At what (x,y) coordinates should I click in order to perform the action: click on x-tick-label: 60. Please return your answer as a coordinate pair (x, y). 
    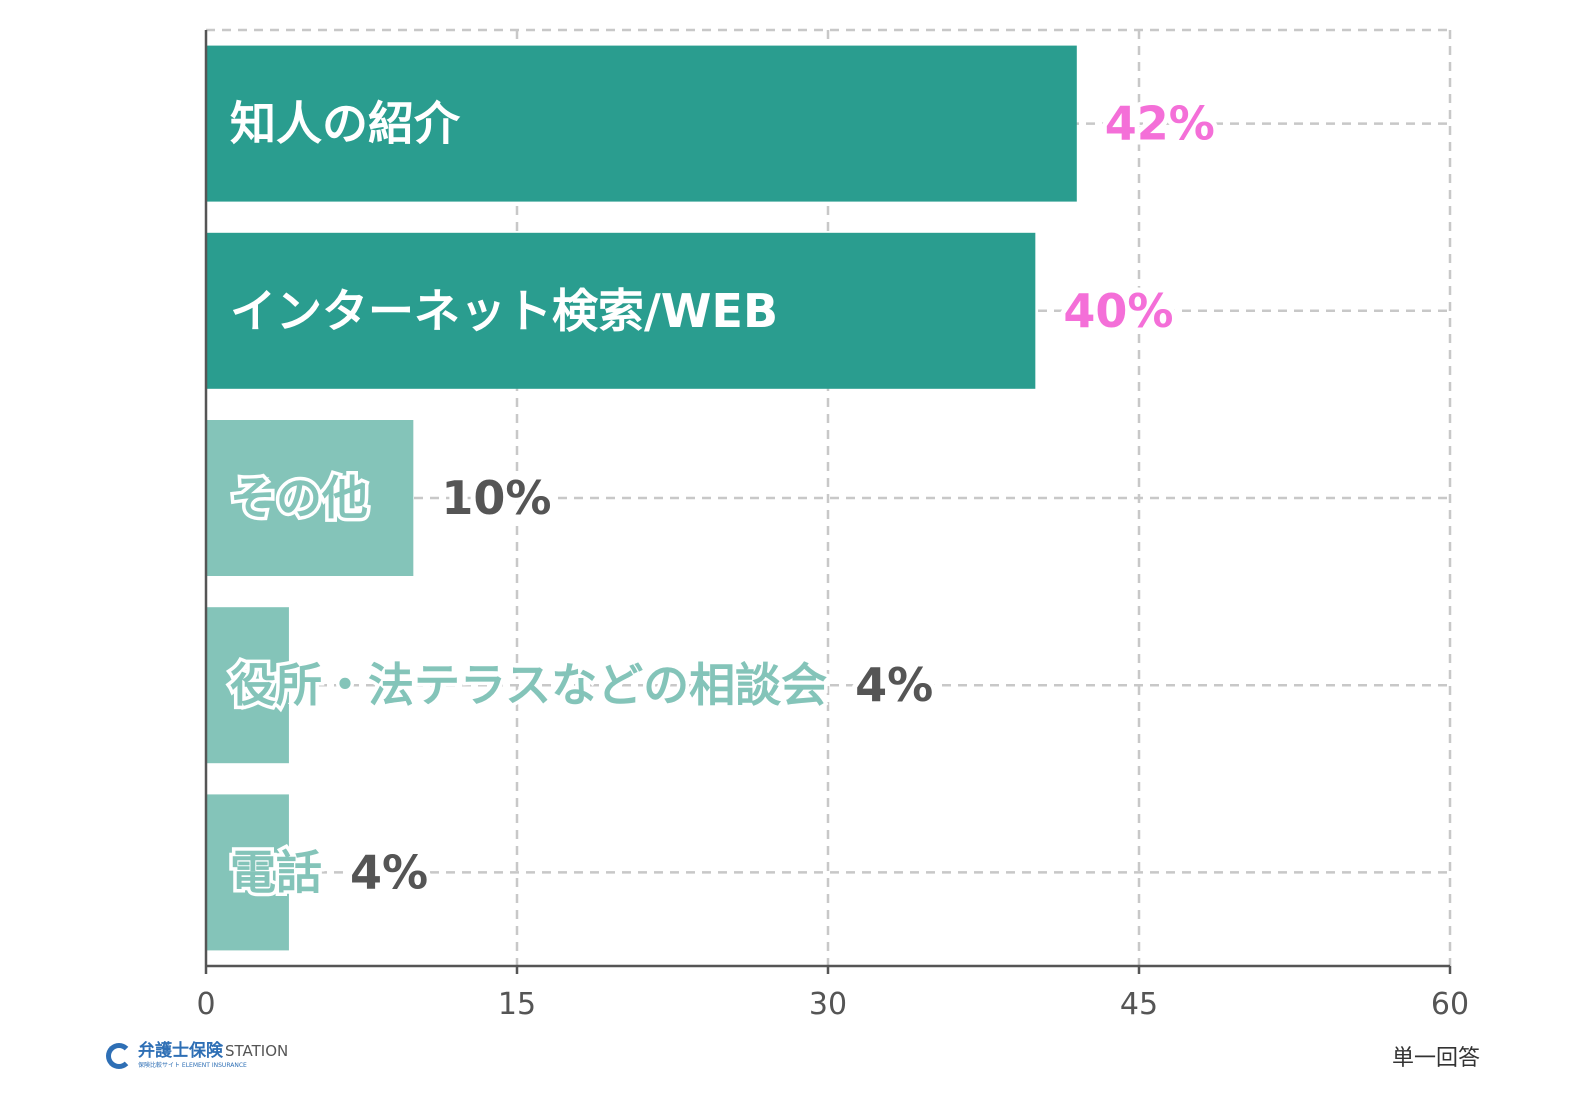
    Looking at the image, I should click on (1450, 1004).